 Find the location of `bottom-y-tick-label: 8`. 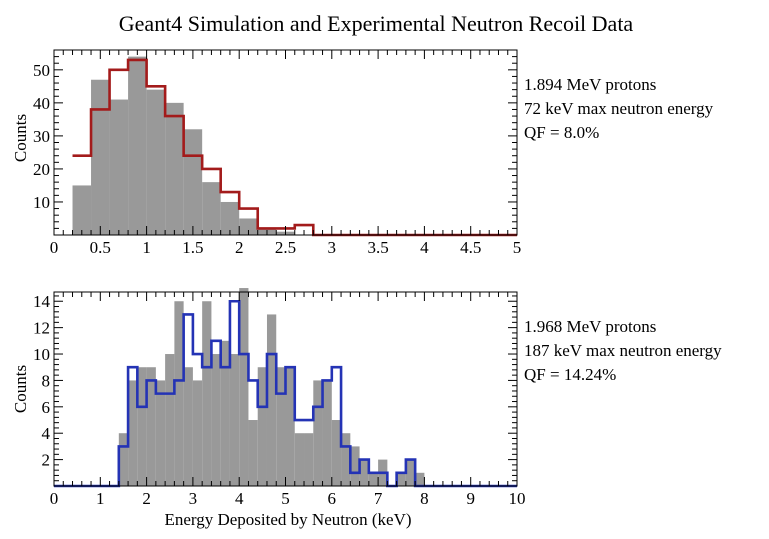

bottom-y-tick-label: 8 is located at coordinates (46, 380).